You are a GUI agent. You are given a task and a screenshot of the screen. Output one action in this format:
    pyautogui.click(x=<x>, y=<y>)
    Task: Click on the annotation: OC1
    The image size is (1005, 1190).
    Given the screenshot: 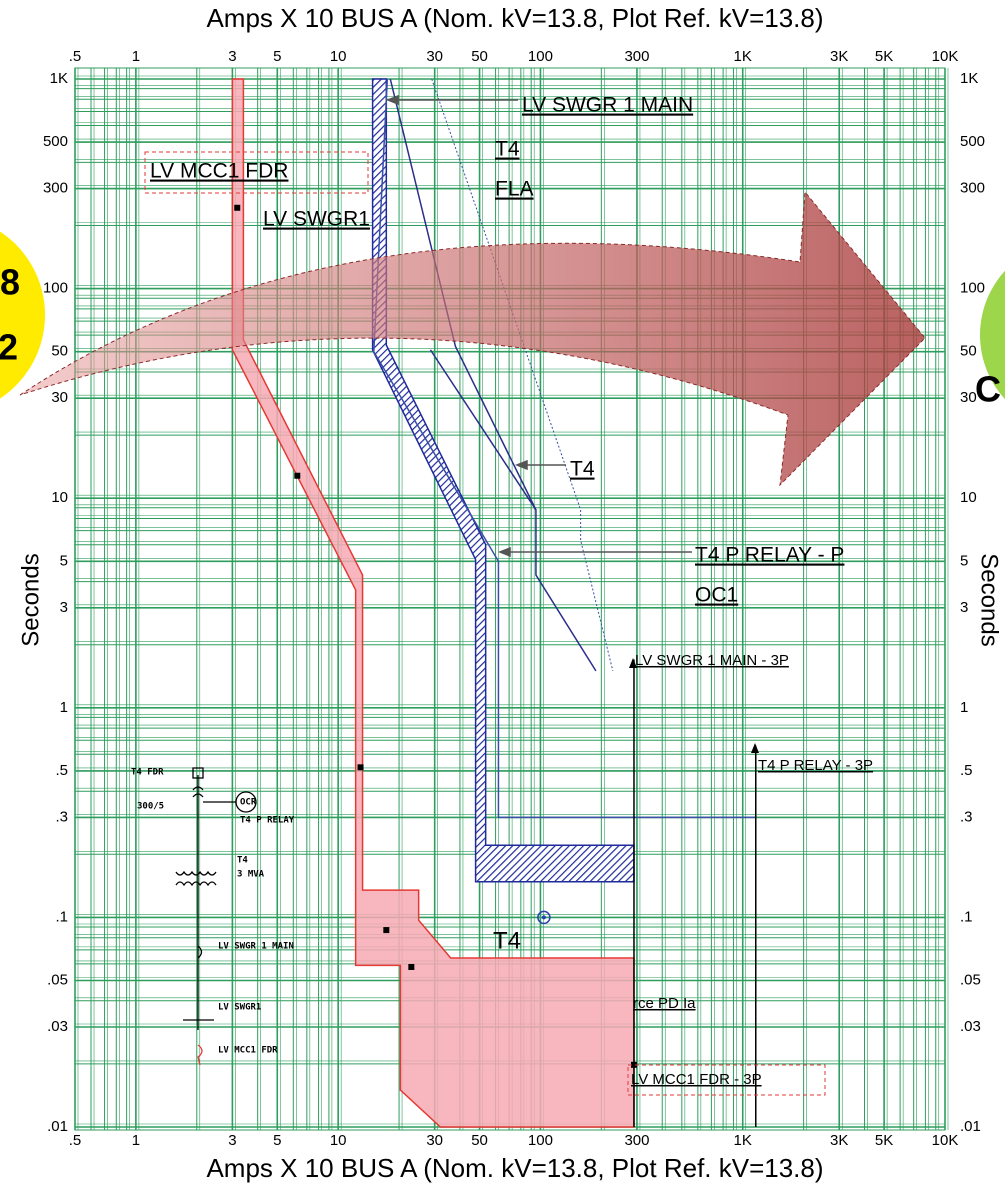 What is the action you would take?
    pyautogui.click(x=716, y=595)
    